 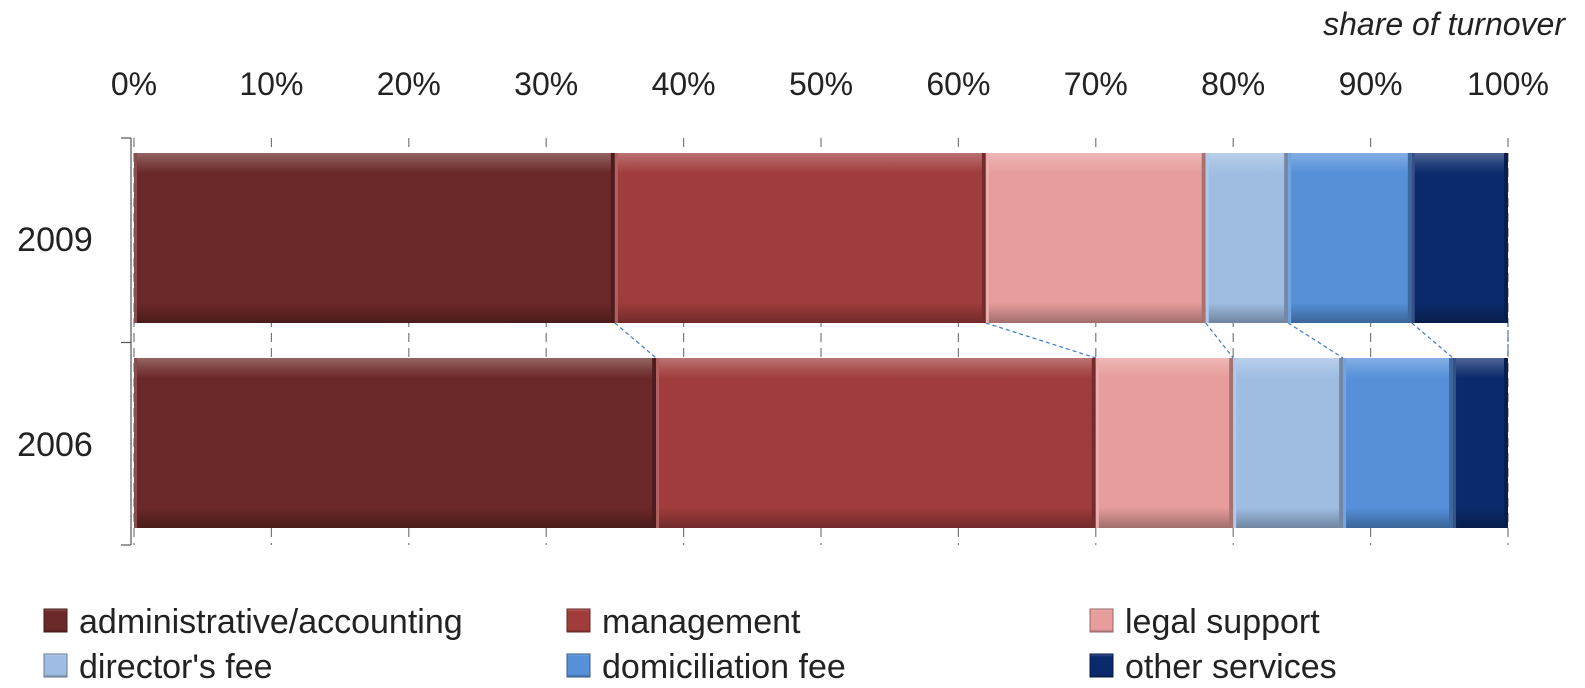 I want to click on legend-item: legal support, so click(x=1204, y=622).